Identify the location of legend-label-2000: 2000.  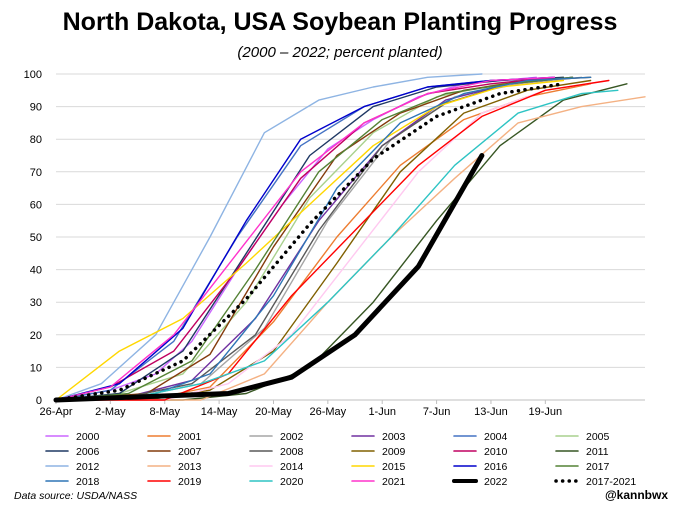
(88, 437).